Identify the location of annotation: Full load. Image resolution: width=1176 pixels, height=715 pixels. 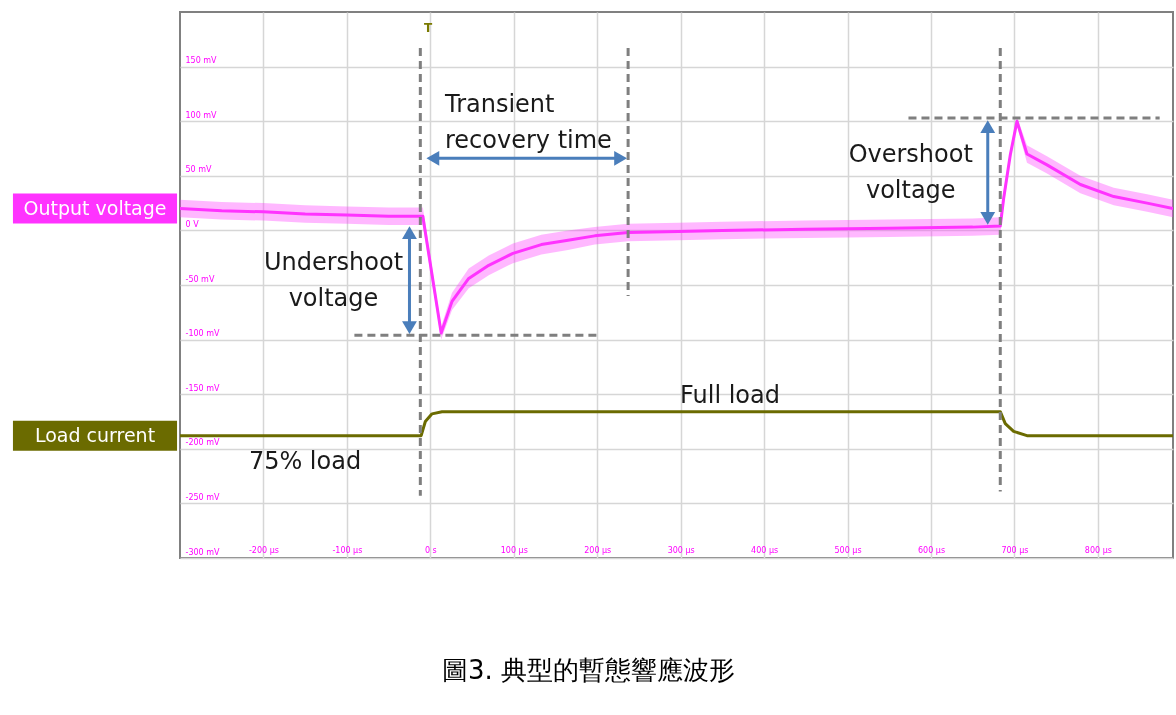
(730, 395).